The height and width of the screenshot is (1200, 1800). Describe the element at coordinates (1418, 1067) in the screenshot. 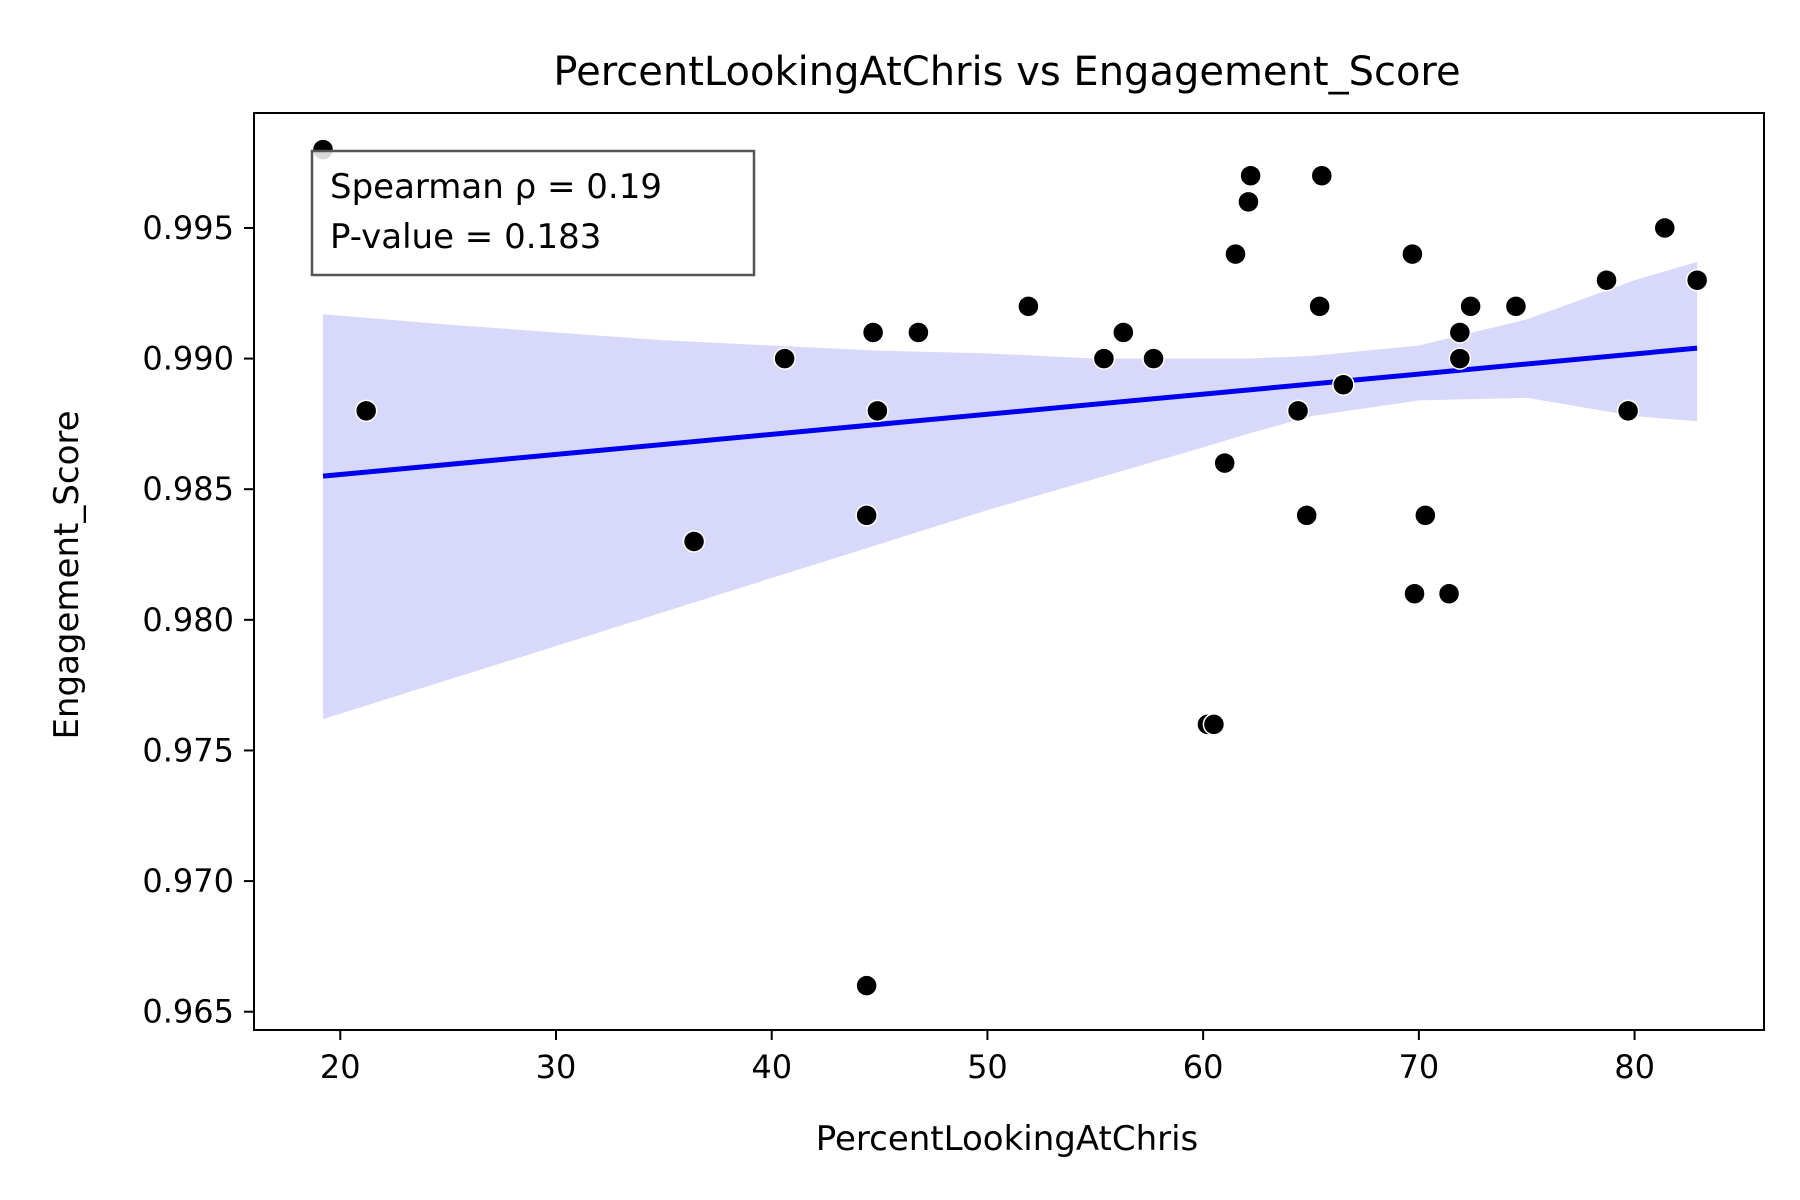

I see `x-tick-label: 70` at that location.